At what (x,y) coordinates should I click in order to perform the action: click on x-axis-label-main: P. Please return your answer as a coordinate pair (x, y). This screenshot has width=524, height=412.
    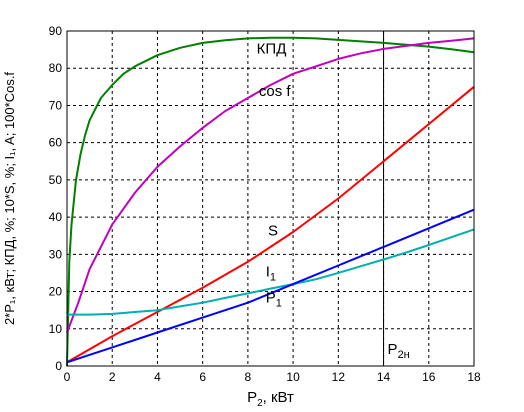
    Looking at the image, I should click on (252, 397).